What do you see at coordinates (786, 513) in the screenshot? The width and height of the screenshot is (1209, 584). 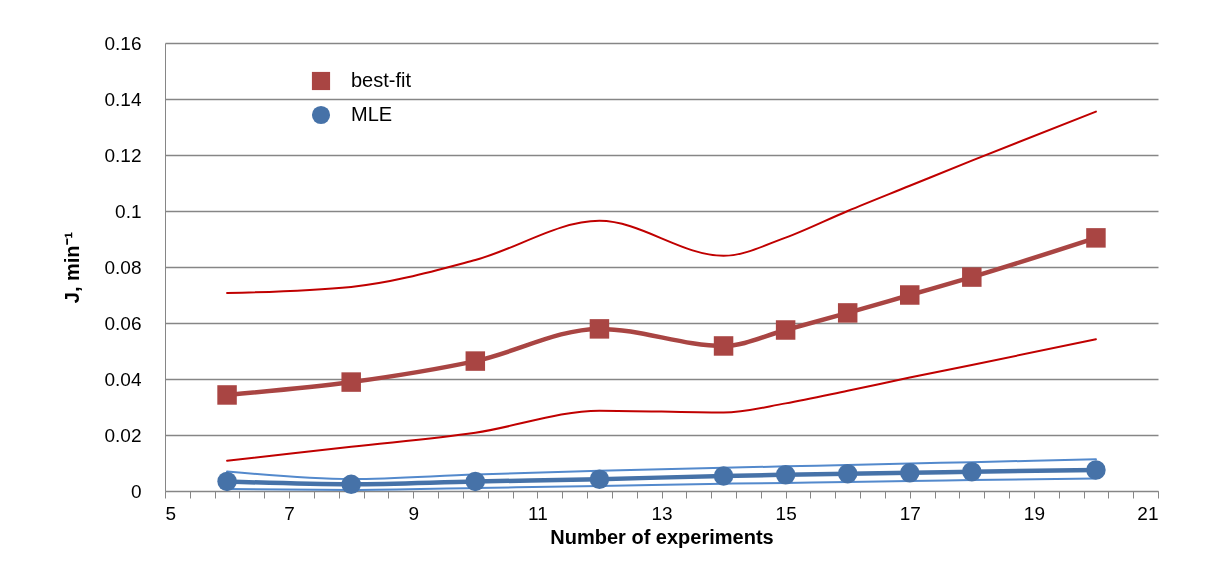 I see `x-tick-label: 15` at bounding box center [786, 513].